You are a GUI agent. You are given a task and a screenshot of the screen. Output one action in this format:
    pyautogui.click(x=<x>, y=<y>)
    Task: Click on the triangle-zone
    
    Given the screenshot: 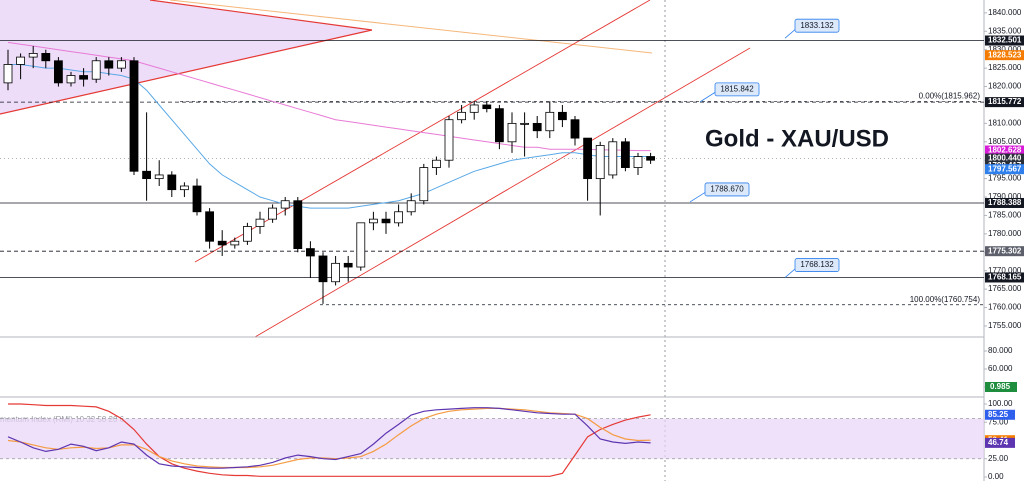 What is the action you would take?
    pyautogui.click(x=186, y=57)
    